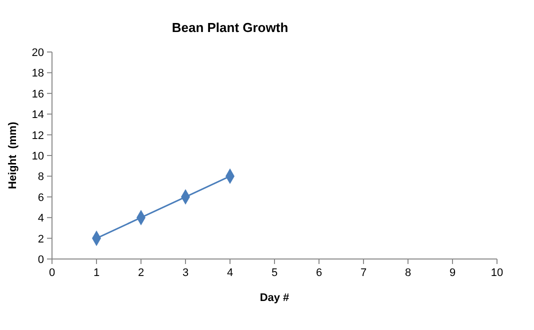 The image size is (534, 330). What do you see at coordinates (497, 273) in the screenshot?
I see `x-tick-label: 10` at bounding box center [497, 273].